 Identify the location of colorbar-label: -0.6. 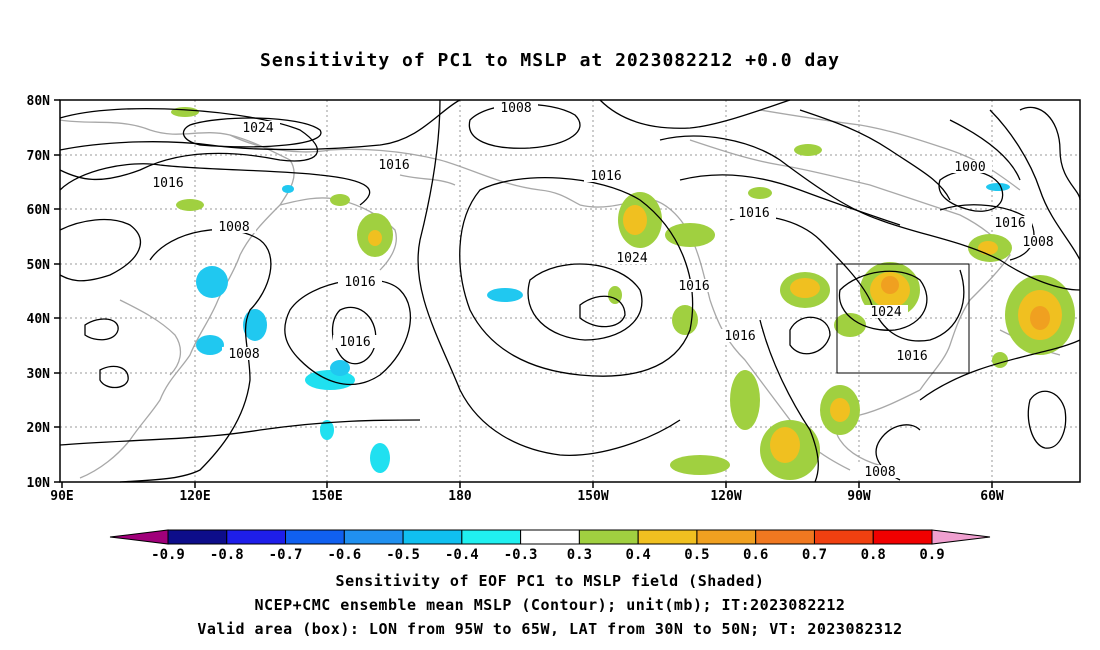
(344, 553).